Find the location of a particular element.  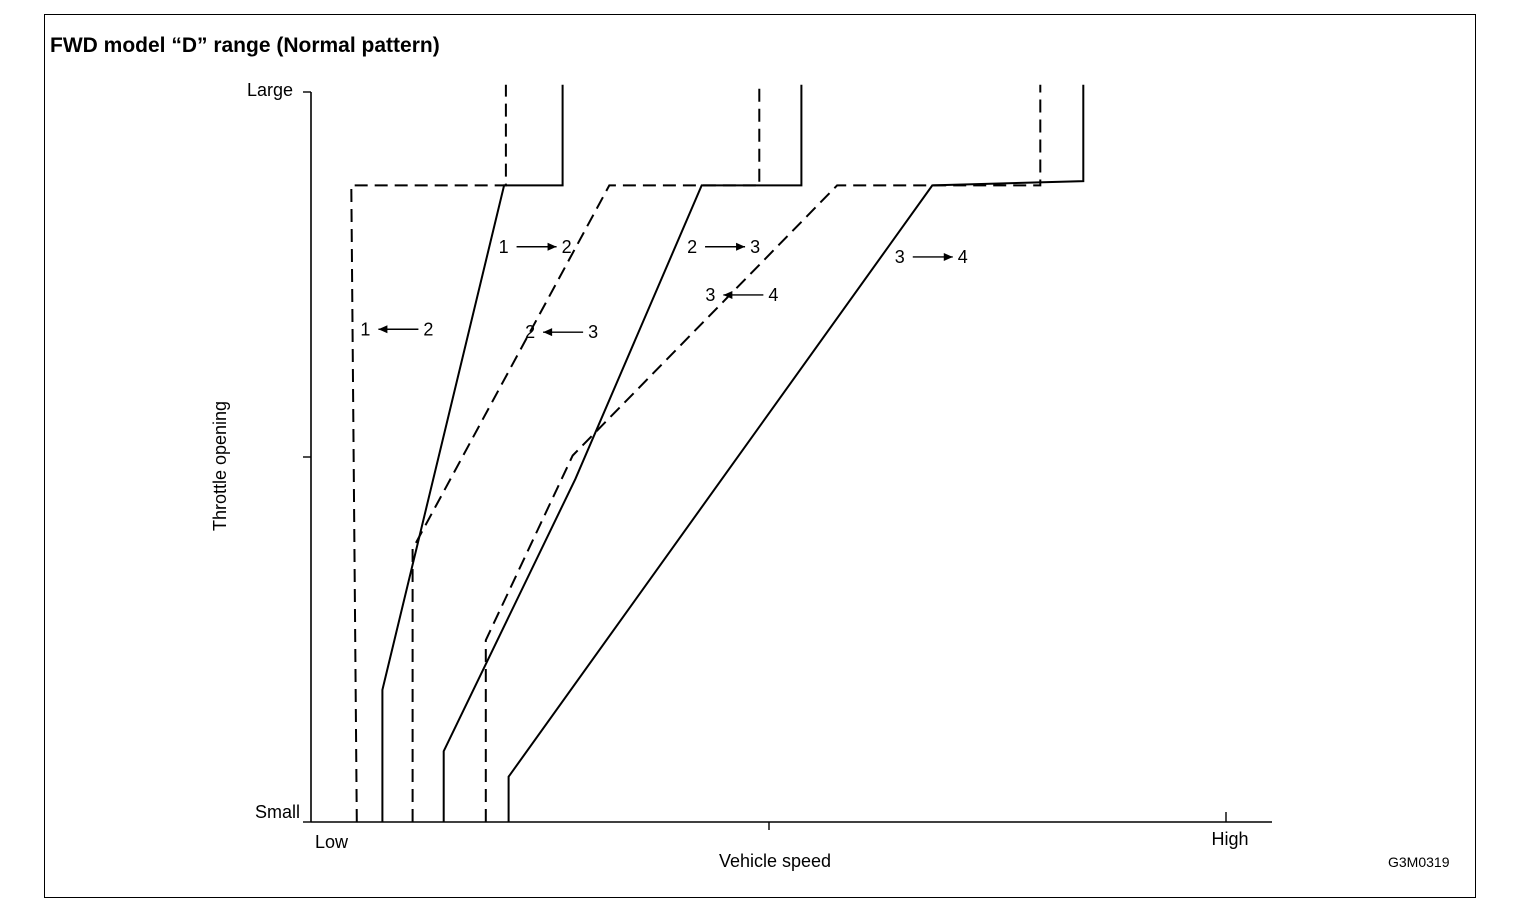

chart-title: FWD model “D” range (Normal pattern) is located at coordinates (245, 45).